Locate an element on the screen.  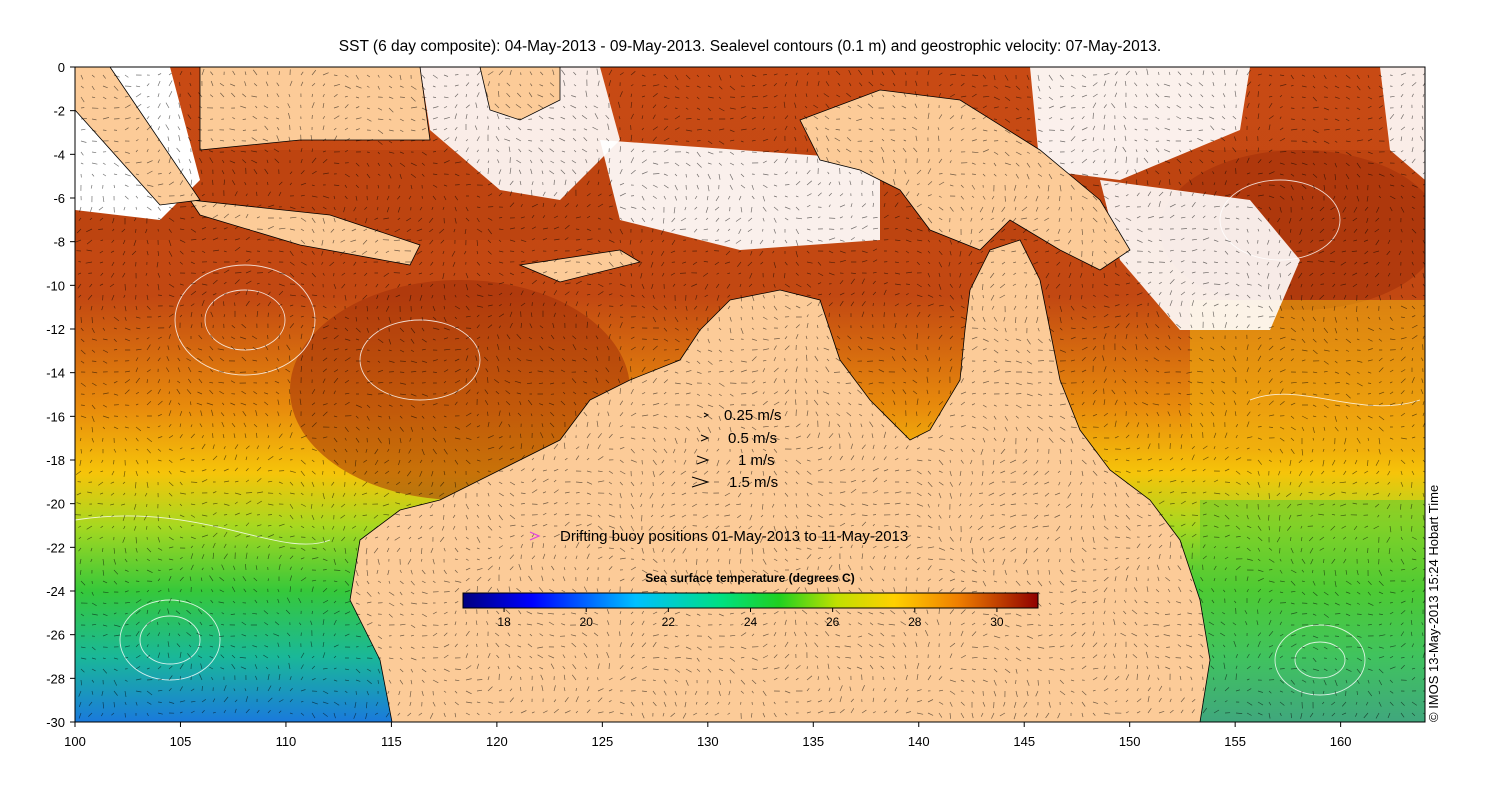
y-tick-label: -2 is located at coordinates (59, 111).